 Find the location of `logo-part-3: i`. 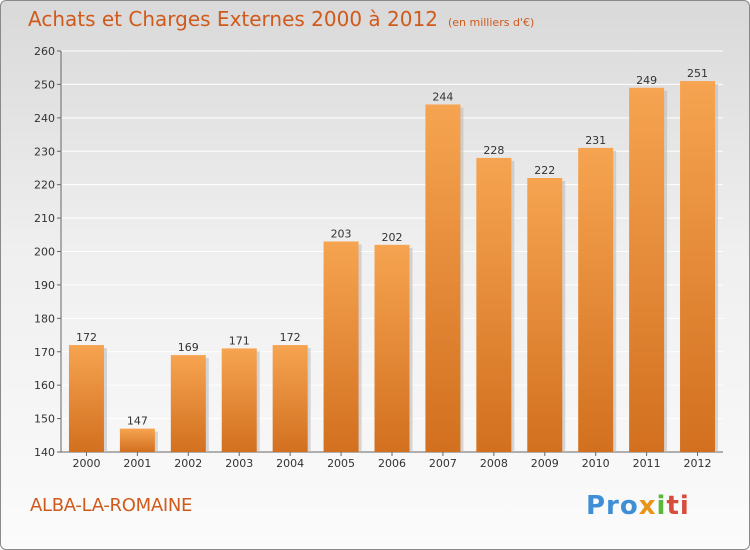

logo-part-3: i is located at coordinates (661, 506).